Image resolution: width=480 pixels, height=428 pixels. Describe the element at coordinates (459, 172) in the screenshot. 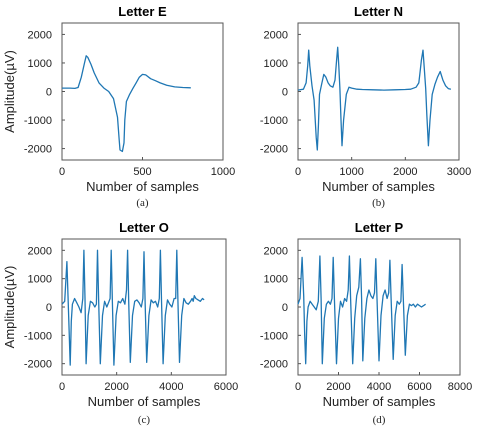

I see `x-tick-label: 3000` at that location.